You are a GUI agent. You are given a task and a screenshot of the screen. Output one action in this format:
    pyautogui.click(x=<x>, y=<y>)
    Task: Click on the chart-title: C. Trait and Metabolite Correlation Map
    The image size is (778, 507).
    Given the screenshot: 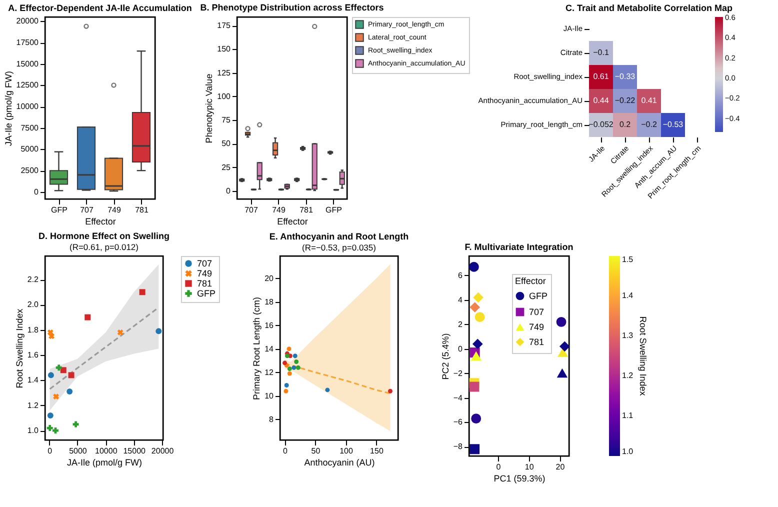 What is the action you would take?
    pyautogui.click(x=649, y=8)
    